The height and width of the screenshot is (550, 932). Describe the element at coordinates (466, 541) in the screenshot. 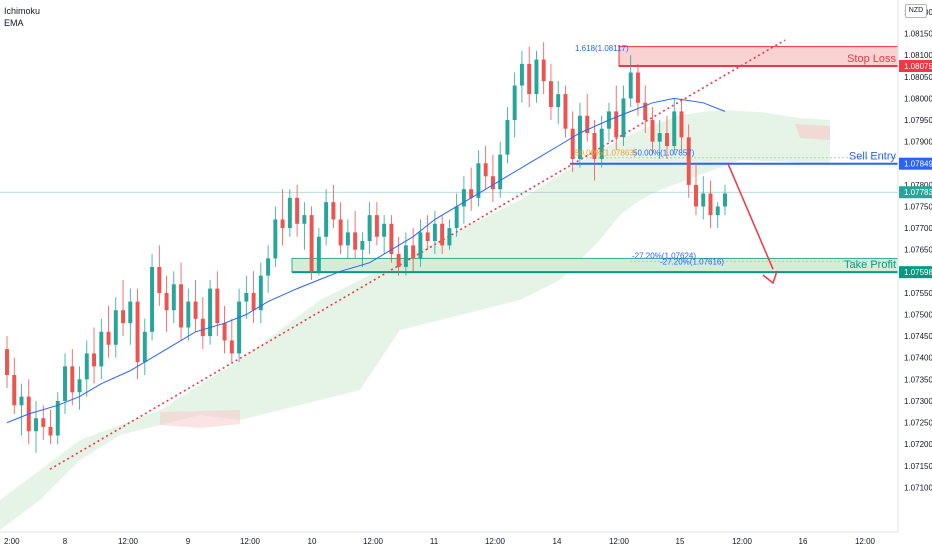

I see `time-axis-bg` at that location.